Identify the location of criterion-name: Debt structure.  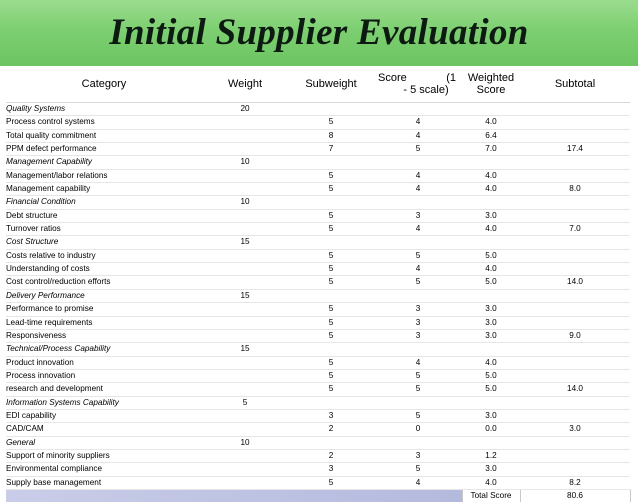
(104, 215).